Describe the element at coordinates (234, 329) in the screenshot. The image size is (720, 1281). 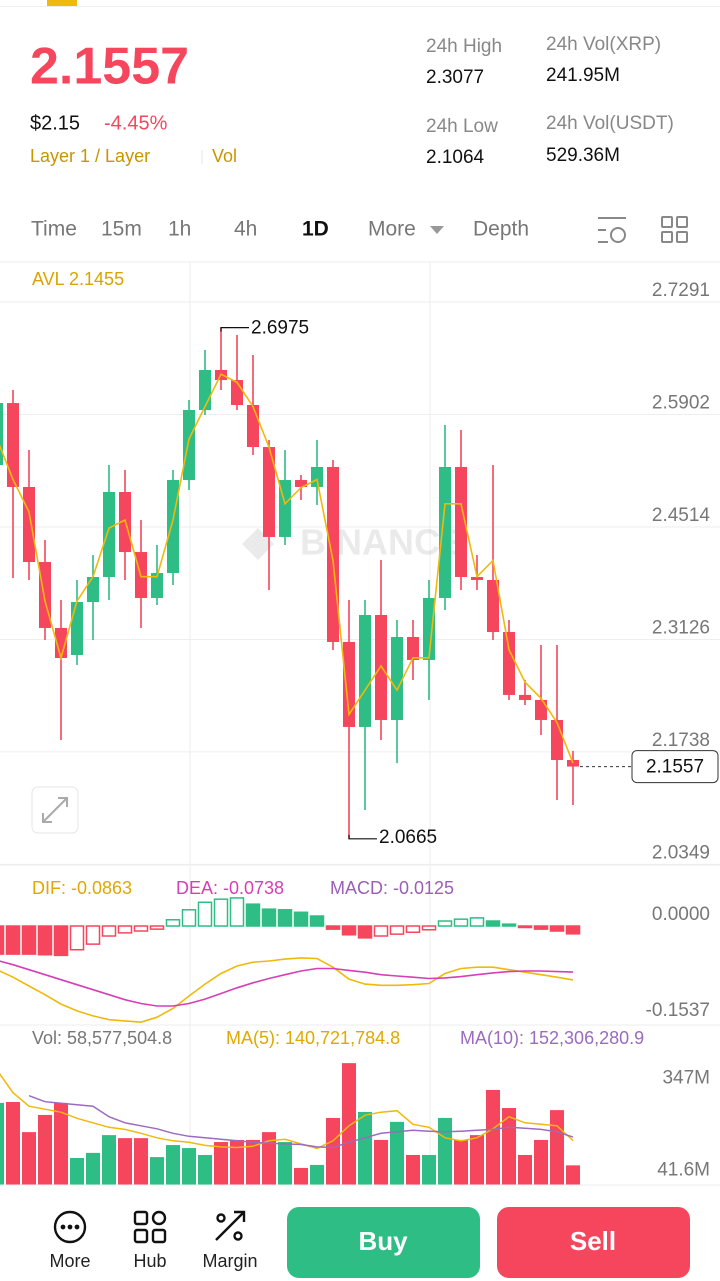
I see `annotation-leader` at that location.